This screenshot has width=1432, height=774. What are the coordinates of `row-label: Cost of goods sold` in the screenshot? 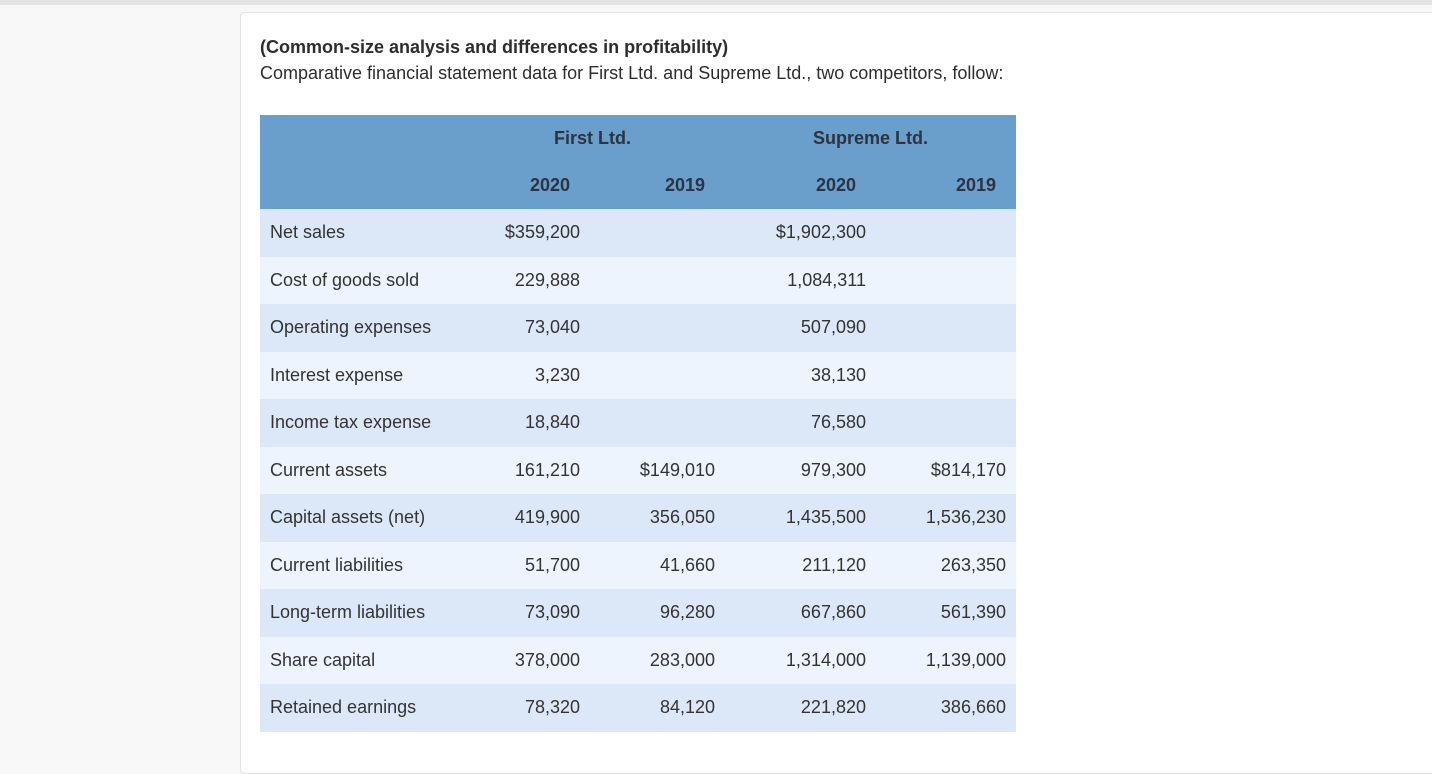 It's located at (360, 280).